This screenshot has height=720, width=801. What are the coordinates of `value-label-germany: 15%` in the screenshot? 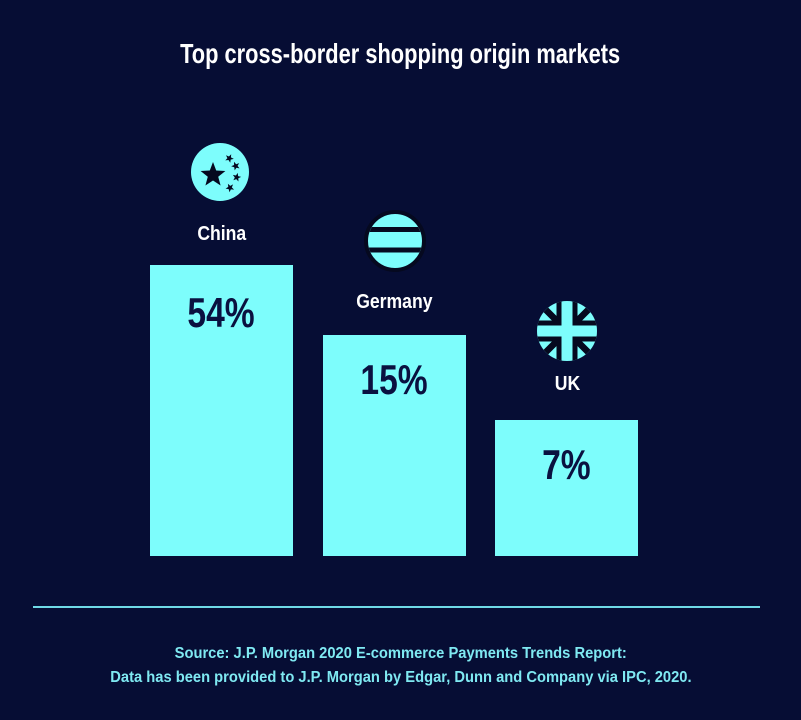 It's located at (394, 380).